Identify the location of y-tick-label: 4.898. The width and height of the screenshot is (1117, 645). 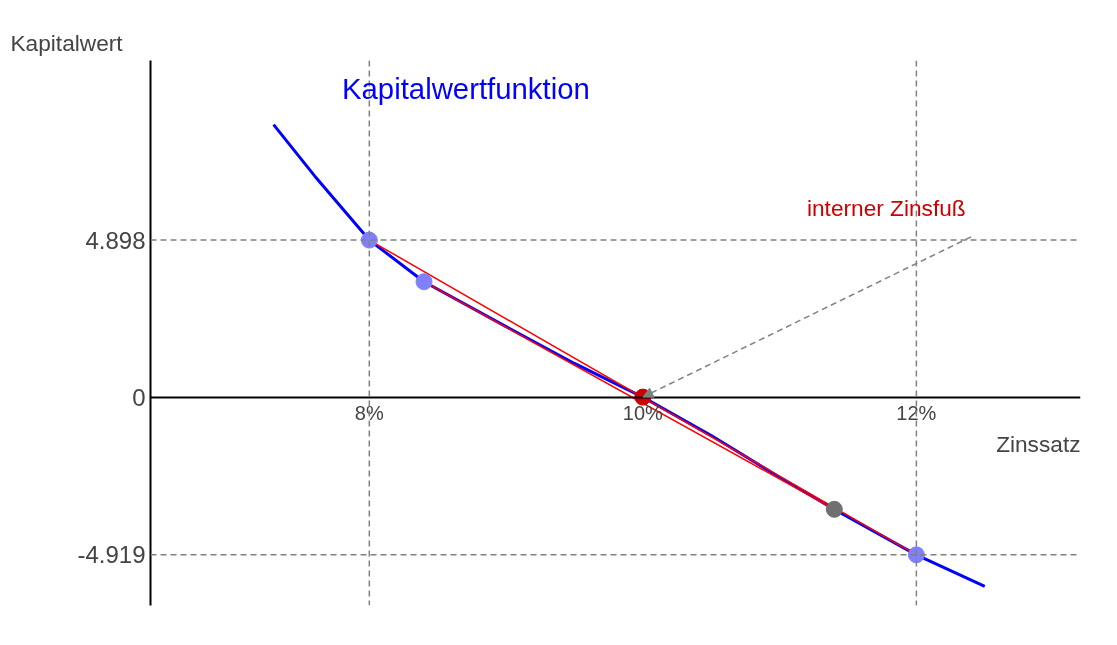
(115, 240).